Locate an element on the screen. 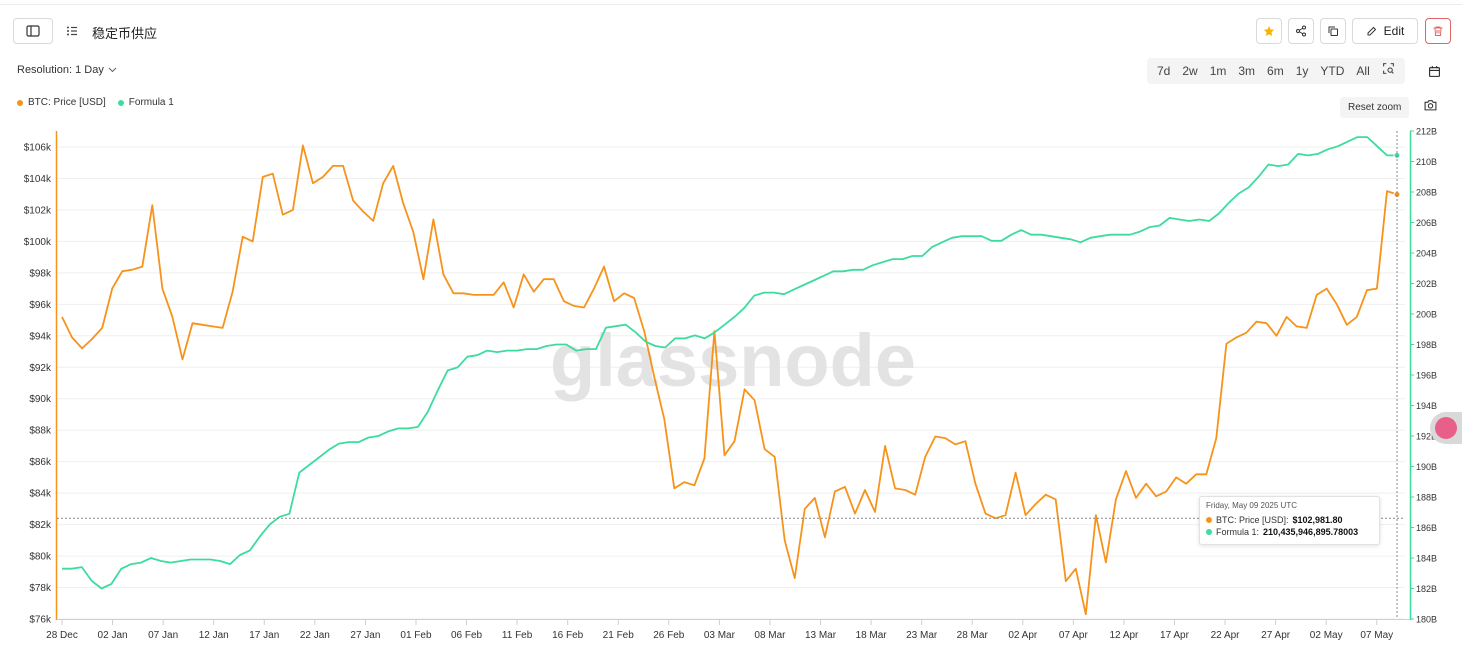 The height and width of the screenshot is (647, 1462). range-6m-button: 6m is located at coordinates (1275, 71).